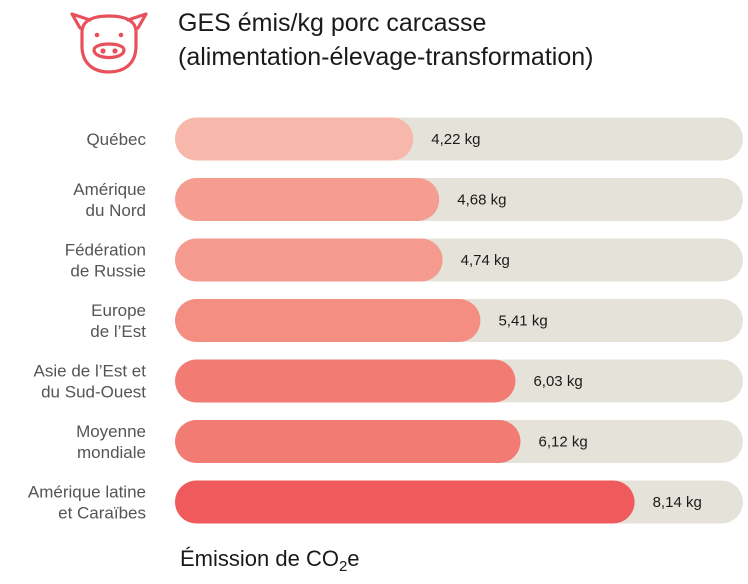 Image resolution: width=748 pixels, height=584 pixels. Describe the element at coordinates (118, 331) in the screenshot. I see `category-label: de l’Est` at that location.